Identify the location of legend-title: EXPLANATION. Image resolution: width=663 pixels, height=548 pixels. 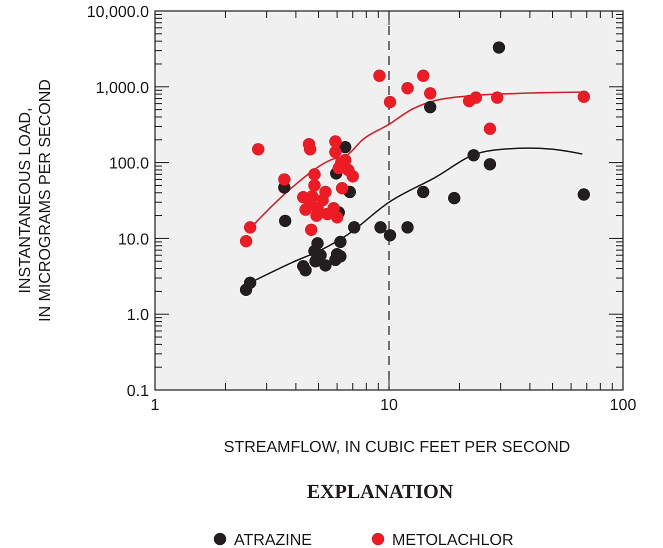
(380, 492).